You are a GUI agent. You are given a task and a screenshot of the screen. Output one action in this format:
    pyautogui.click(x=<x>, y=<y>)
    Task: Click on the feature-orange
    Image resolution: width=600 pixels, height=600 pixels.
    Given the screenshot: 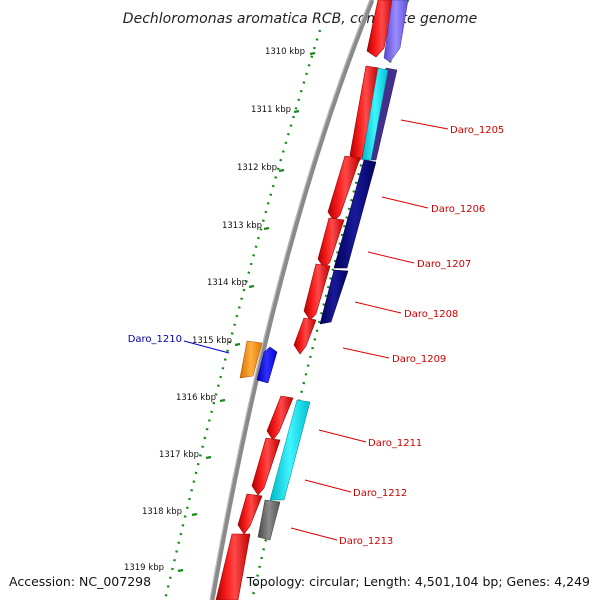 What is the action you would take?
    pyautogui.click(x=251, y=359)
    